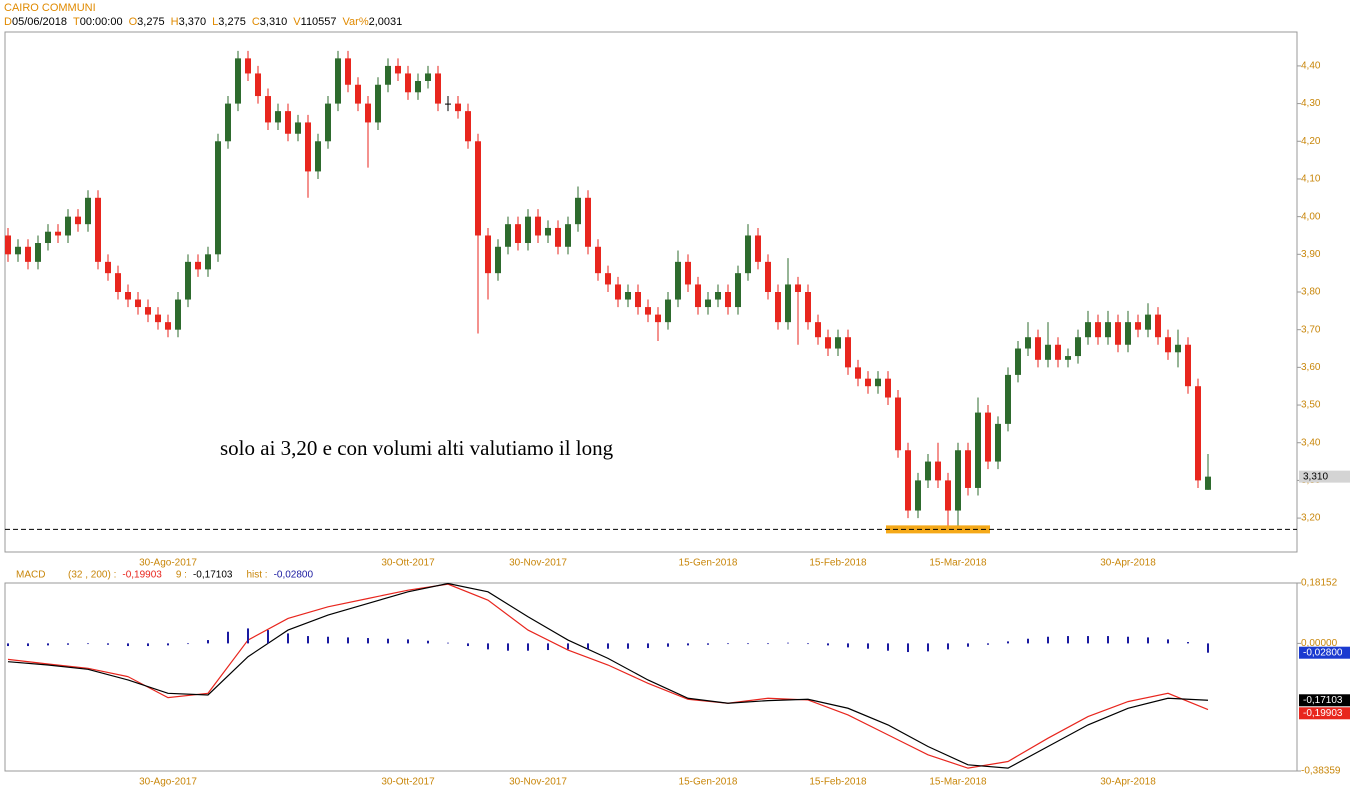 This screenshot has width=1352, height=800. I want to click on x-tick-label: 15-Feb-2018, so click(838, 782).